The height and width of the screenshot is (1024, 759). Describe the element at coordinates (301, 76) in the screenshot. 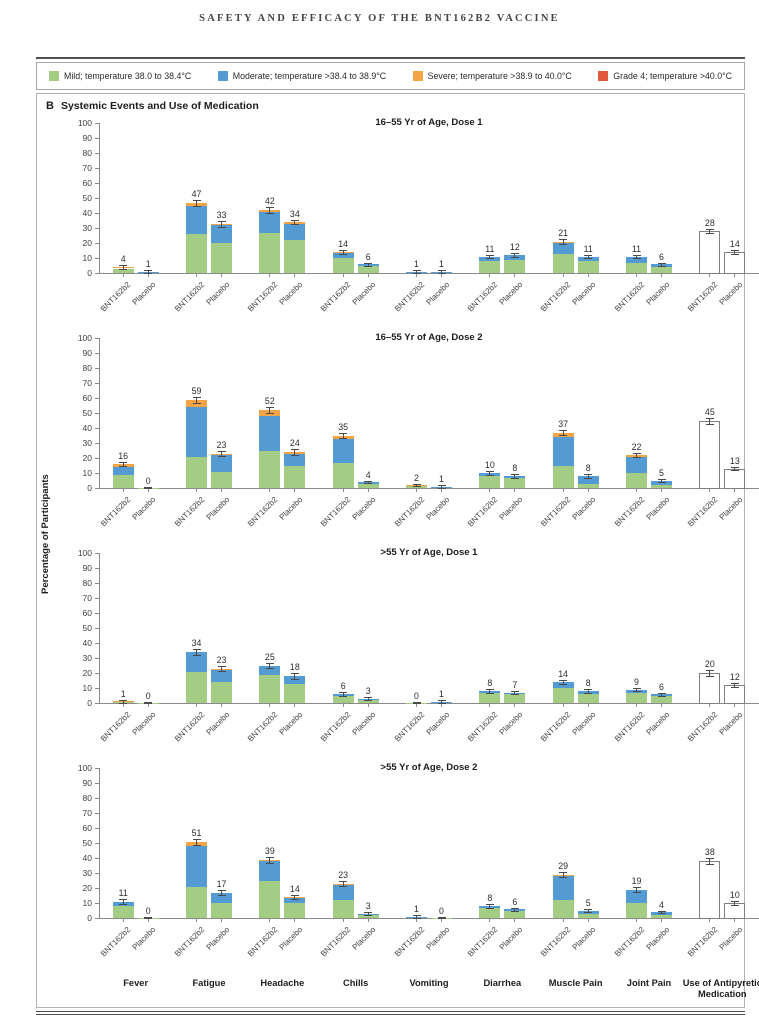

I see `legend-item-moderate: Moderate; temperature >38.4 to 38.9°C` at that location.